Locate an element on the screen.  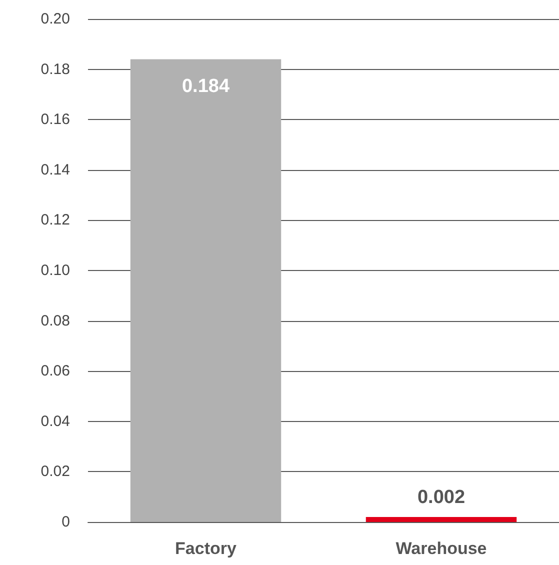
y-tick-label: 0.06 is located at coordinates (55, 371).